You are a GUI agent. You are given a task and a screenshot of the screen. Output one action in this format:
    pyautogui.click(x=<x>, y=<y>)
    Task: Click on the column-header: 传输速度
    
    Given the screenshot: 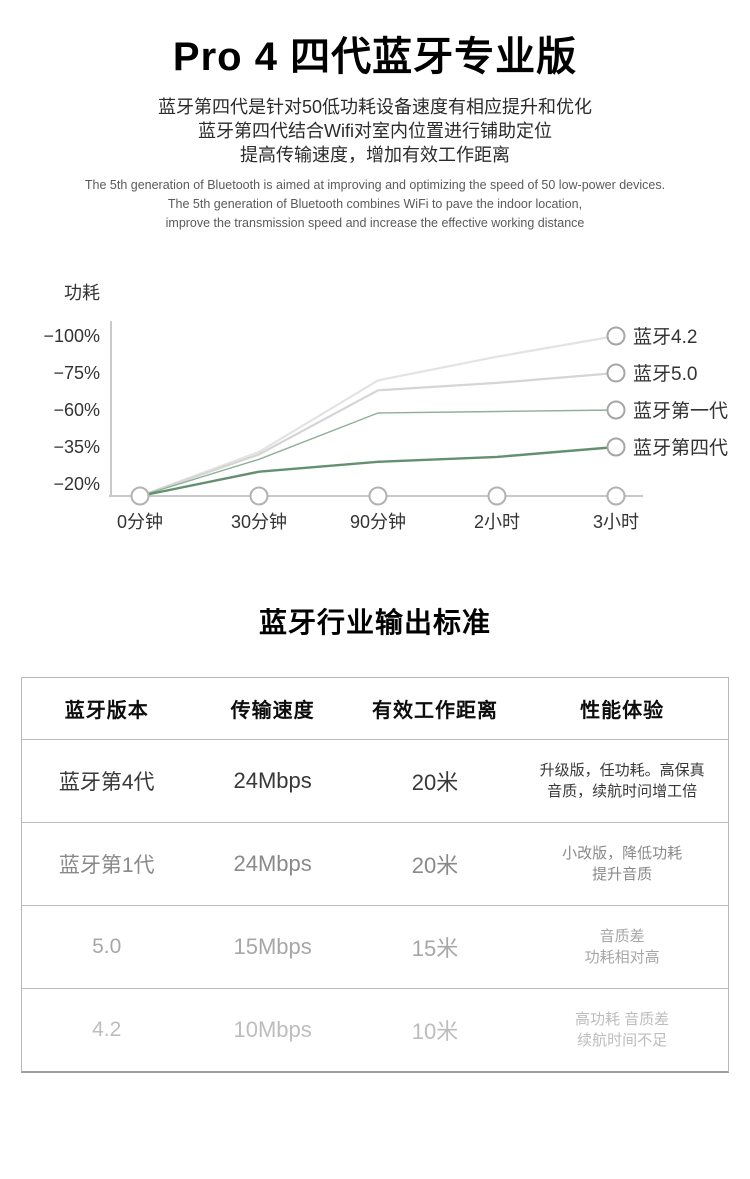 What is the action you would take?
    pyautogui.click(x=272, y=711)
    